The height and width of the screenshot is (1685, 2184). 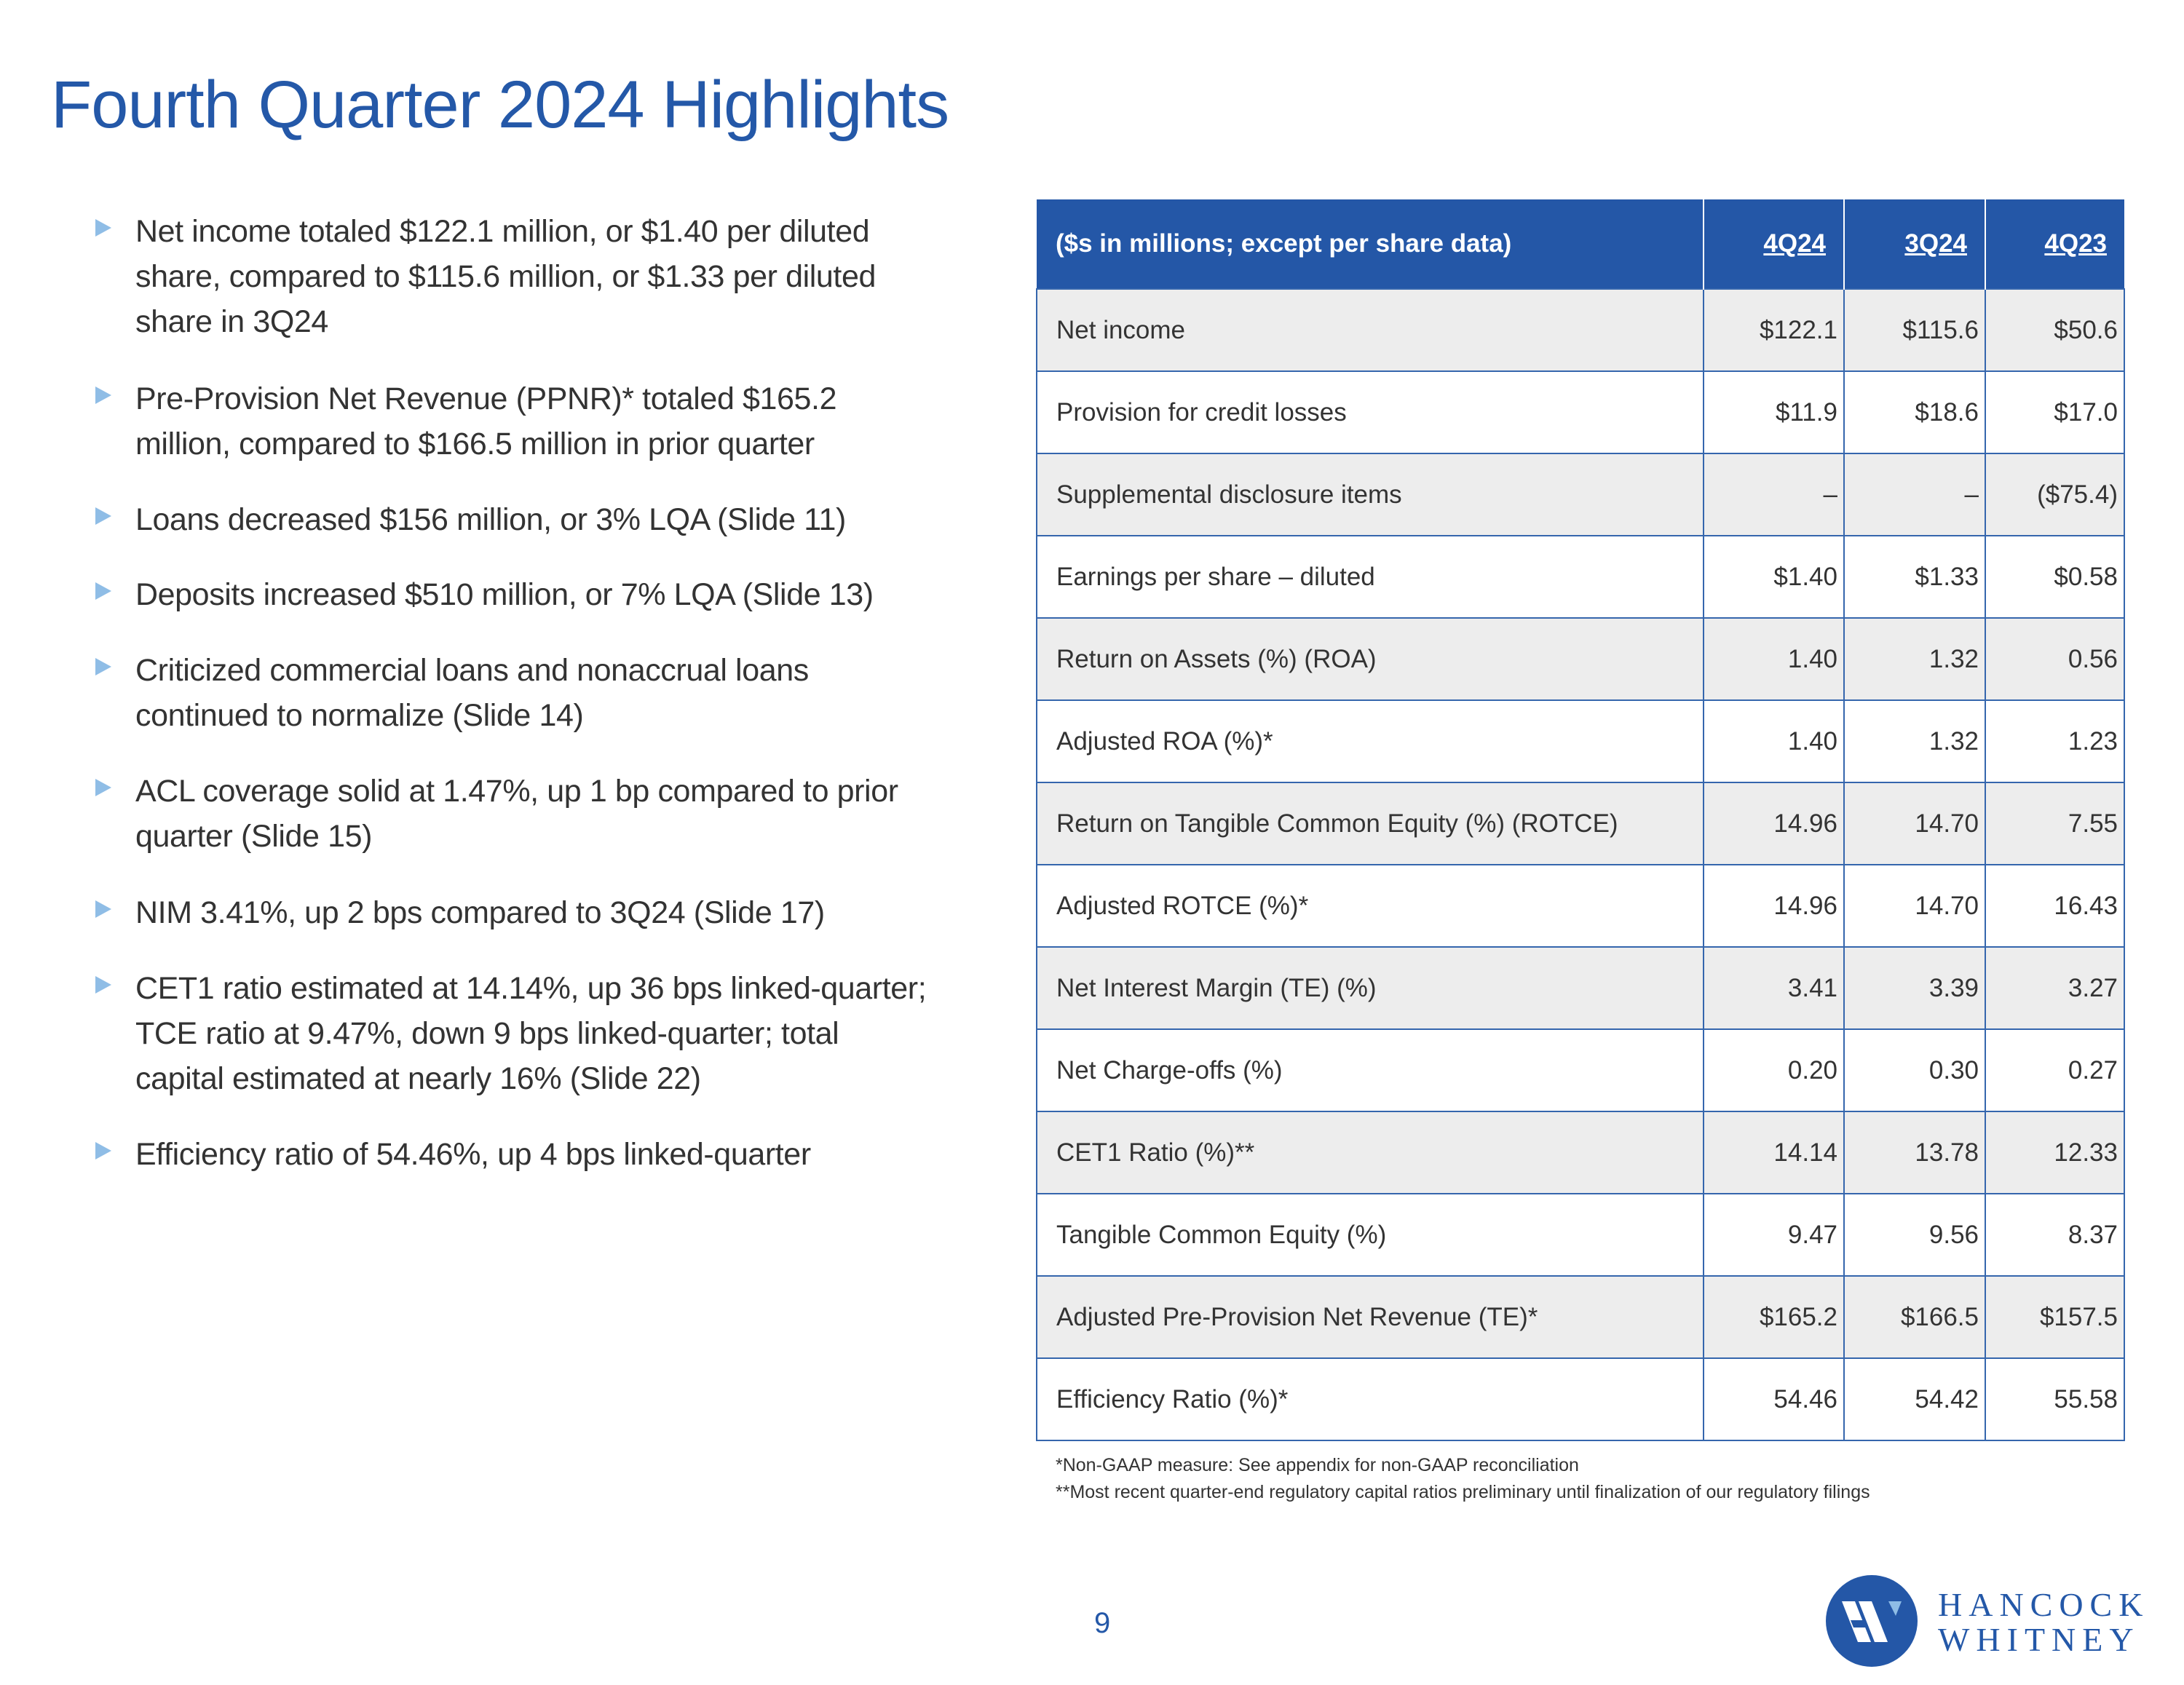 What do you see at coordinates (1370, 244) in the screenshot?
I see `header-units: ($s in millions; except per share data)` at bounding box center [1370, 244].